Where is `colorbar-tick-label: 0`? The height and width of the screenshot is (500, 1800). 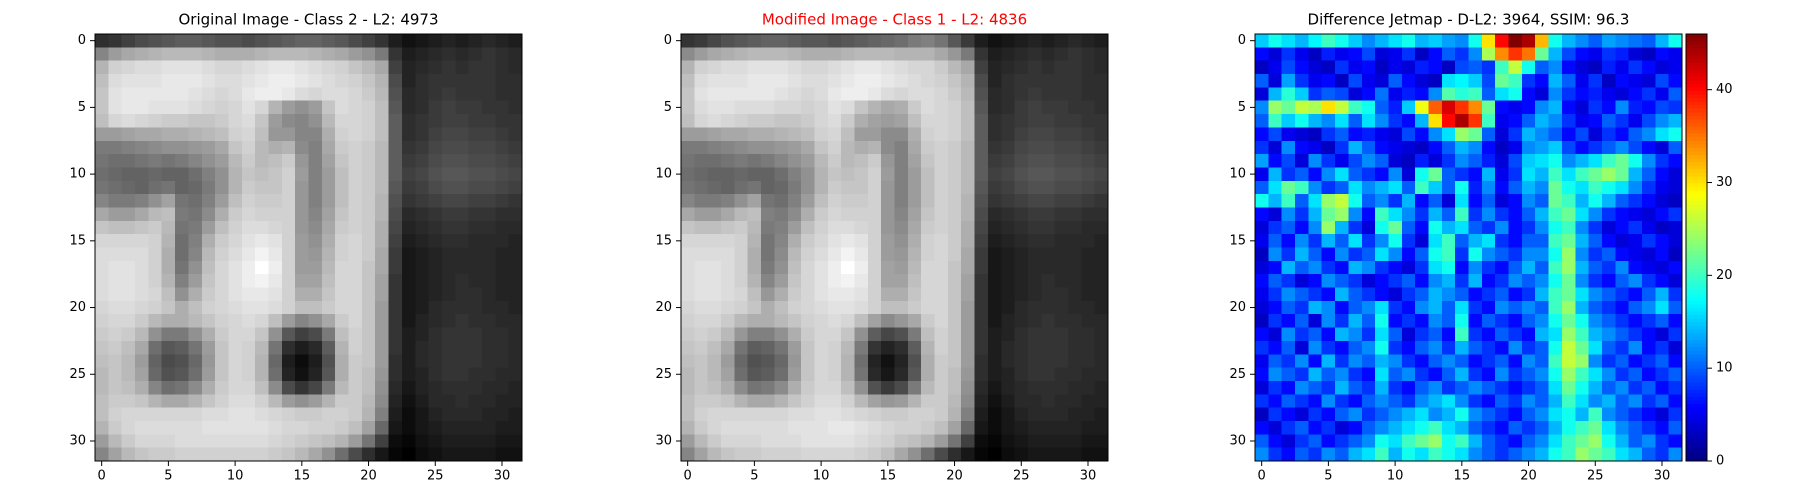
colorbar-tick-label: 0 is located at coordinates (1720, 461).